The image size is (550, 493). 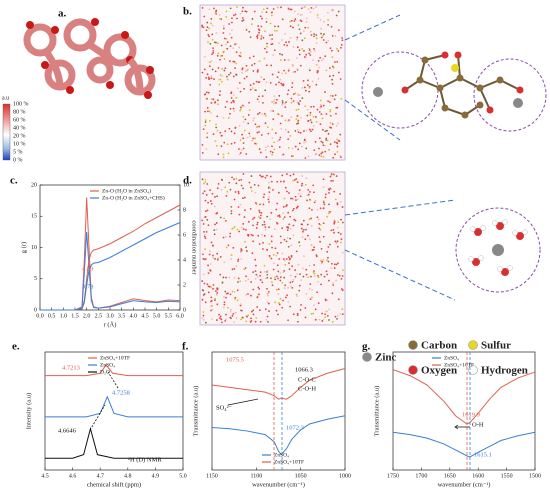 What do you see at coordinates (272, 248) in the screenshot?
I see `box-frame` at bounding box center [272, 248].